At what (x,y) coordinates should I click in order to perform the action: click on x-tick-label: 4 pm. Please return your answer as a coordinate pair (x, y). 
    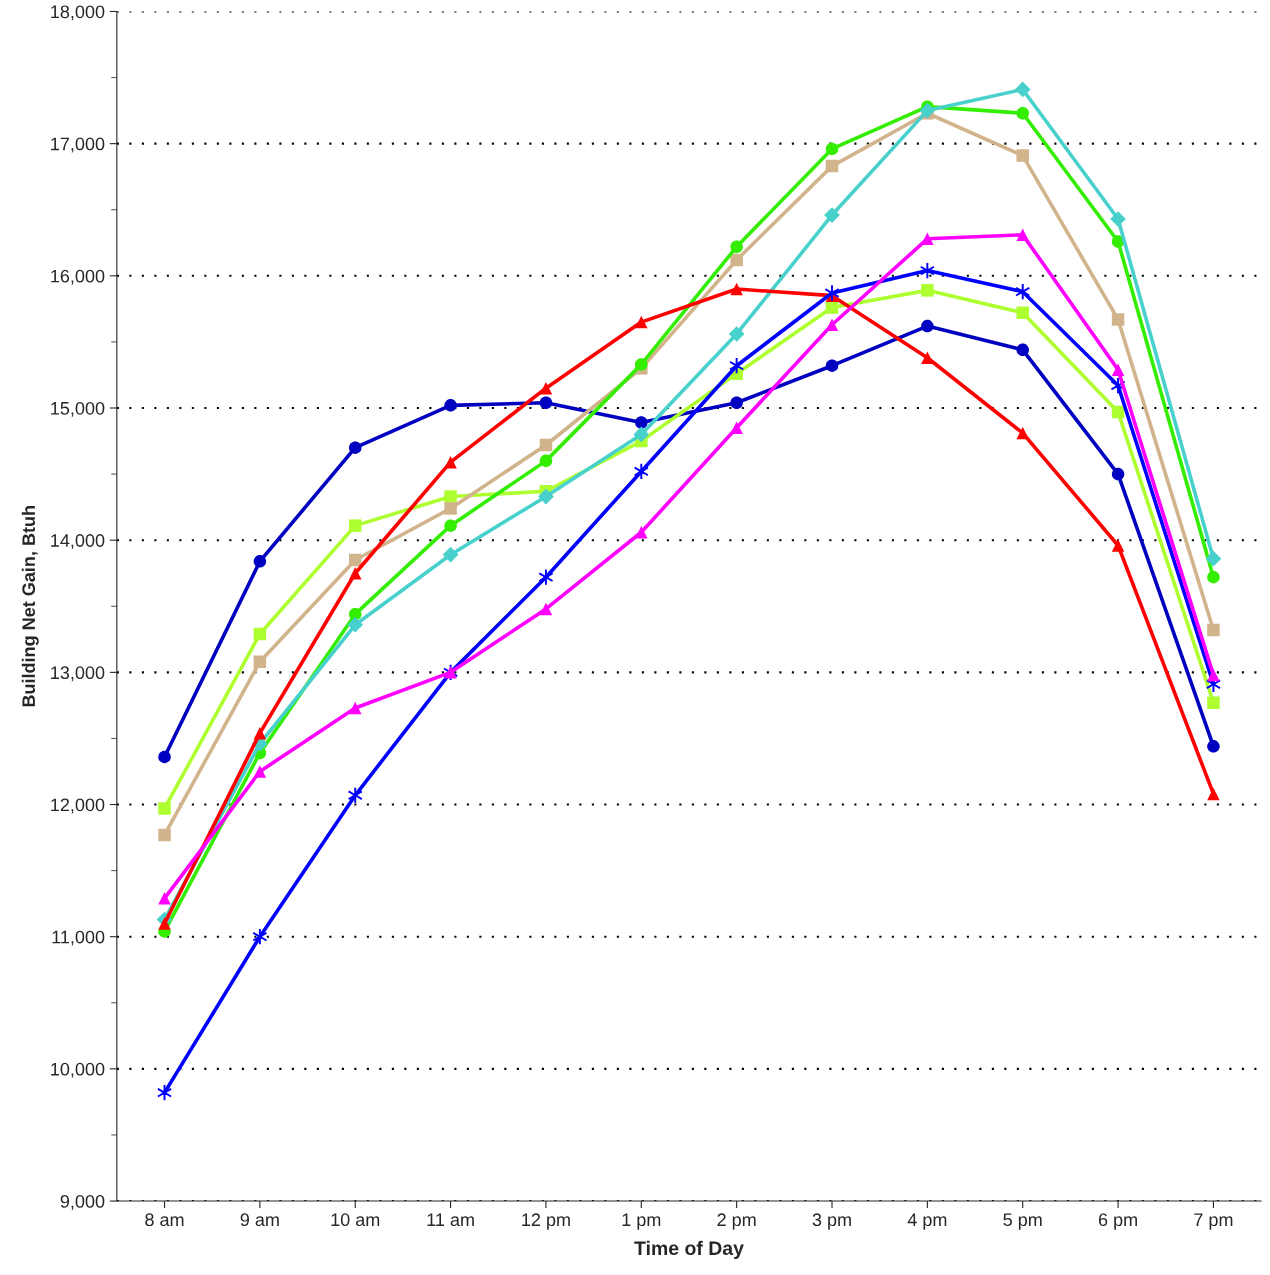
    Looking at the image, I should click on (927, 1221).